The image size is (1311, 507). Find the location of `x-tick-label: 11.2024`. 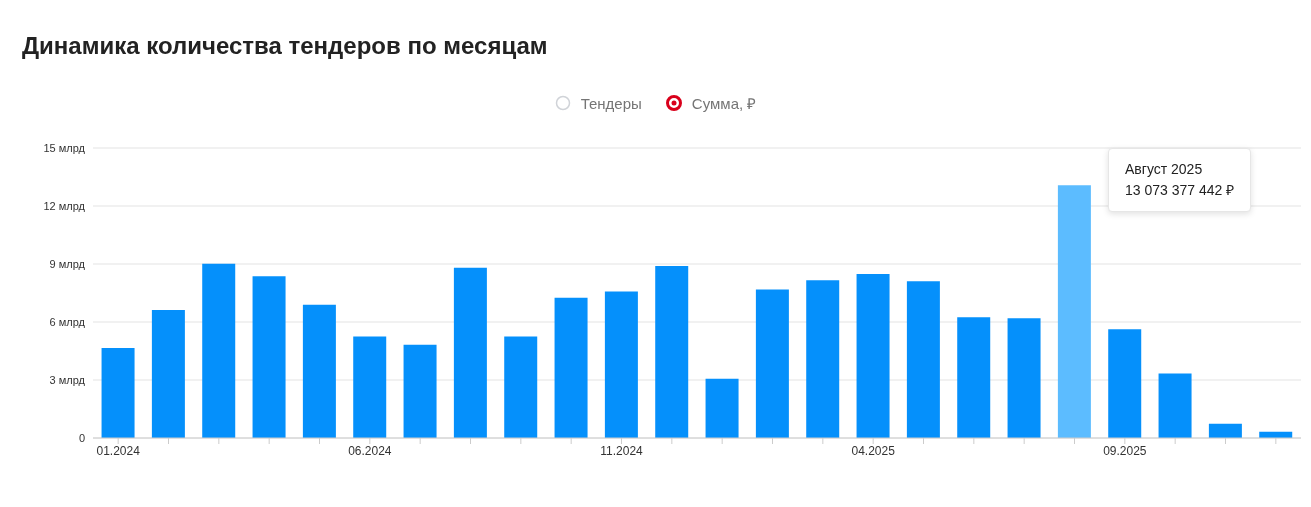

x-tick-label: 11.2024 is located at coordinates (622, 450).